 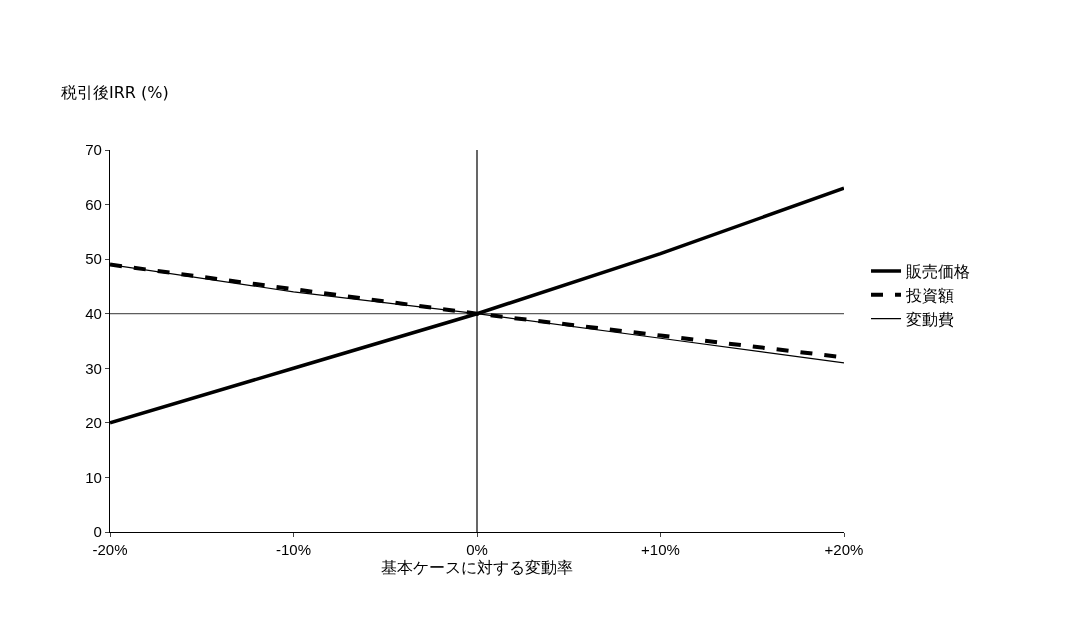 I want to click on x-tick-label: -20%, so click(x=110, y=550).